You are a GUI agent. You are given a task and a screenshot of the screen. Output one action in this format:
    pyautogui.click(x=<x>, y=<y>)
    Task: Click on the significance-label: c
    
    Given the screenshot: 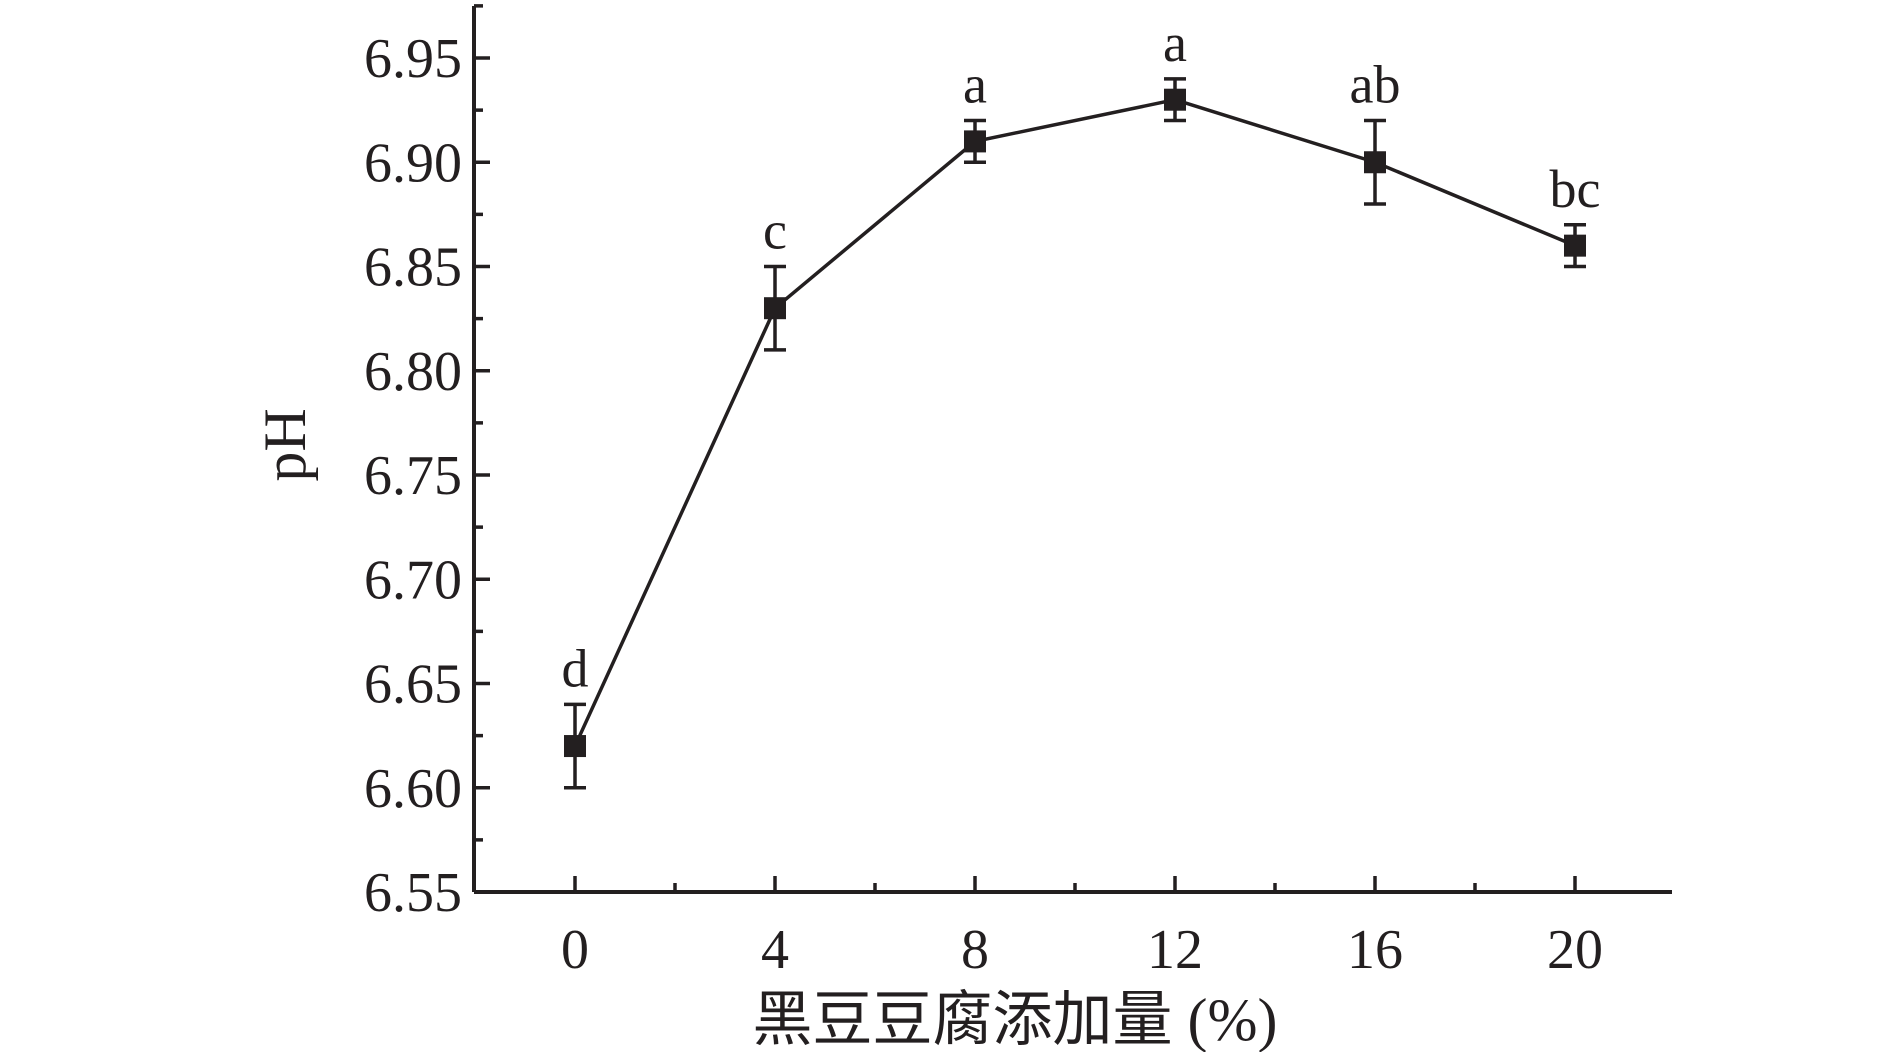 What is the action you would take?
    pyautogui.click(x=775, y=231)
    